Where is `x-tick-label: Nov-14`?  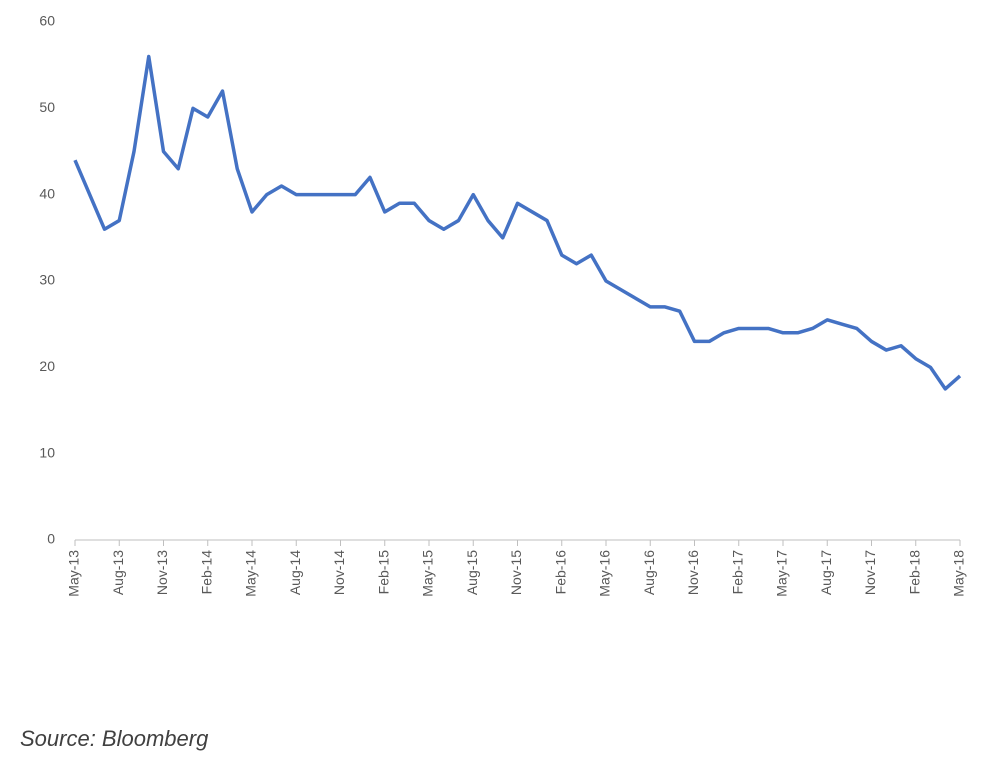 x-tick-label: Nov-14 is located at coordinates (339, 572).